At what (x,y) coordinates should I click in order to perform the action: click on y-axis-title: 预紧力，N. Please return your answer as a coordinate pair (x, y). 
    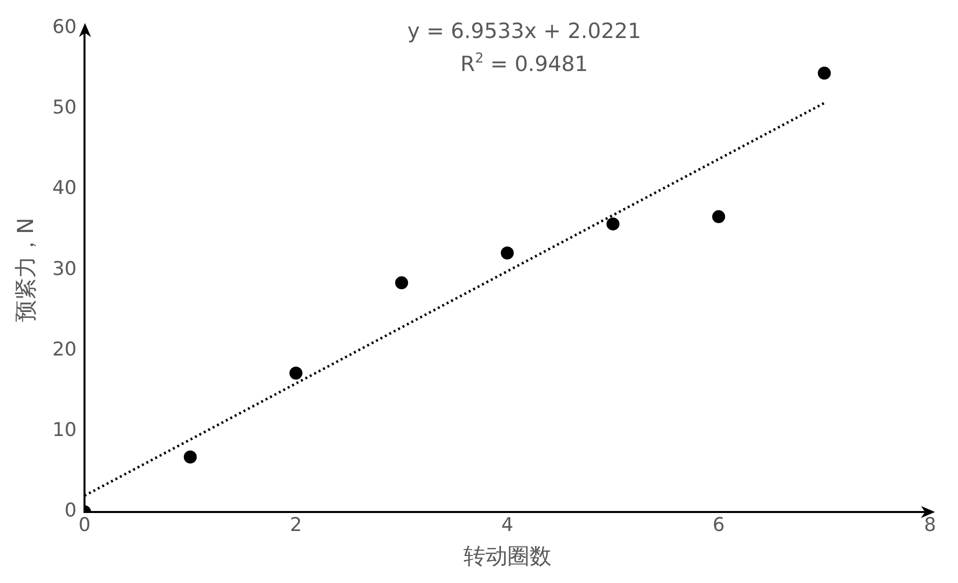
    Looking at the image, I should click on (26, 270).